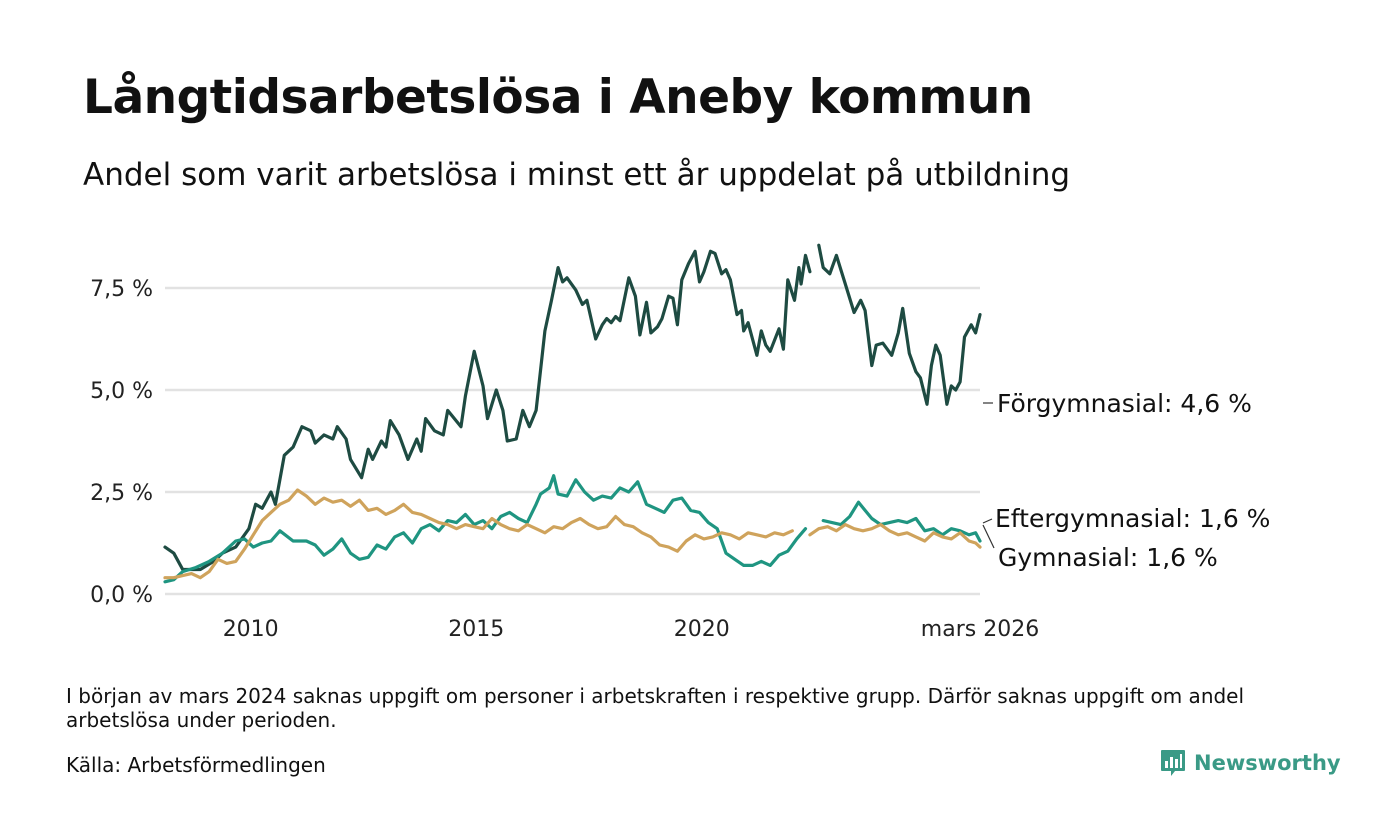  Describe the element at coordinates (196, 765) in the screenshot. I see `source-text: Källa: Arbetsförmedlingen` at that location.